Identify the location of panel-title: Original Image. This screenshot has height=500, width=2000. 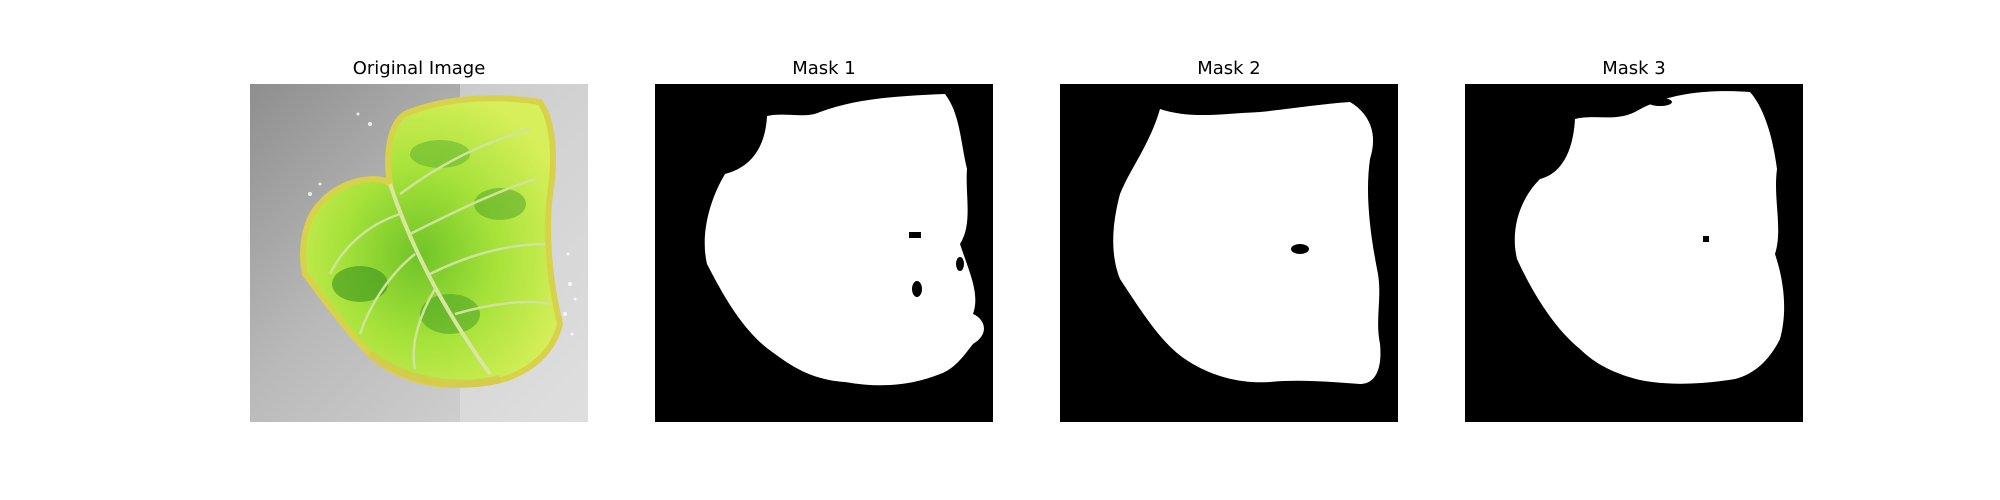
(419, 68).